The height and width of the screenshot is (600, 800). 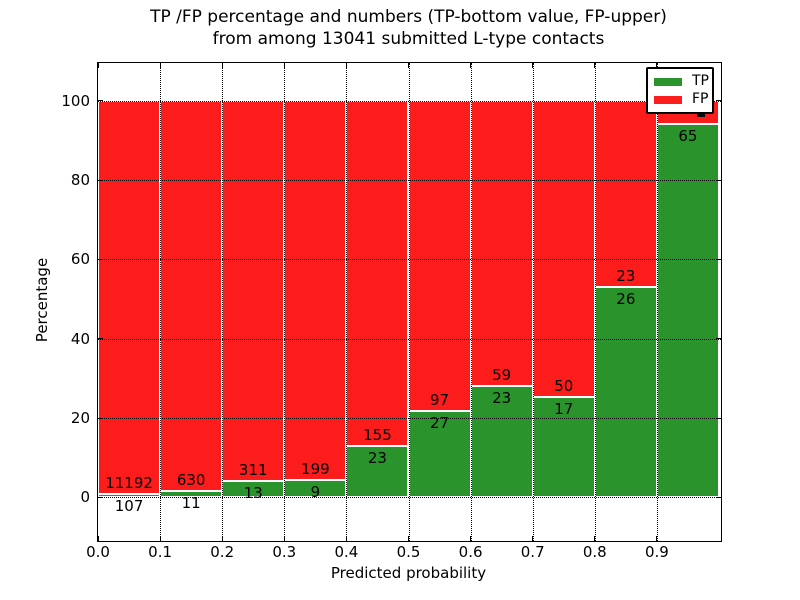 I want to click on x-tick-label: 0.1, so click(x=160, y=552).